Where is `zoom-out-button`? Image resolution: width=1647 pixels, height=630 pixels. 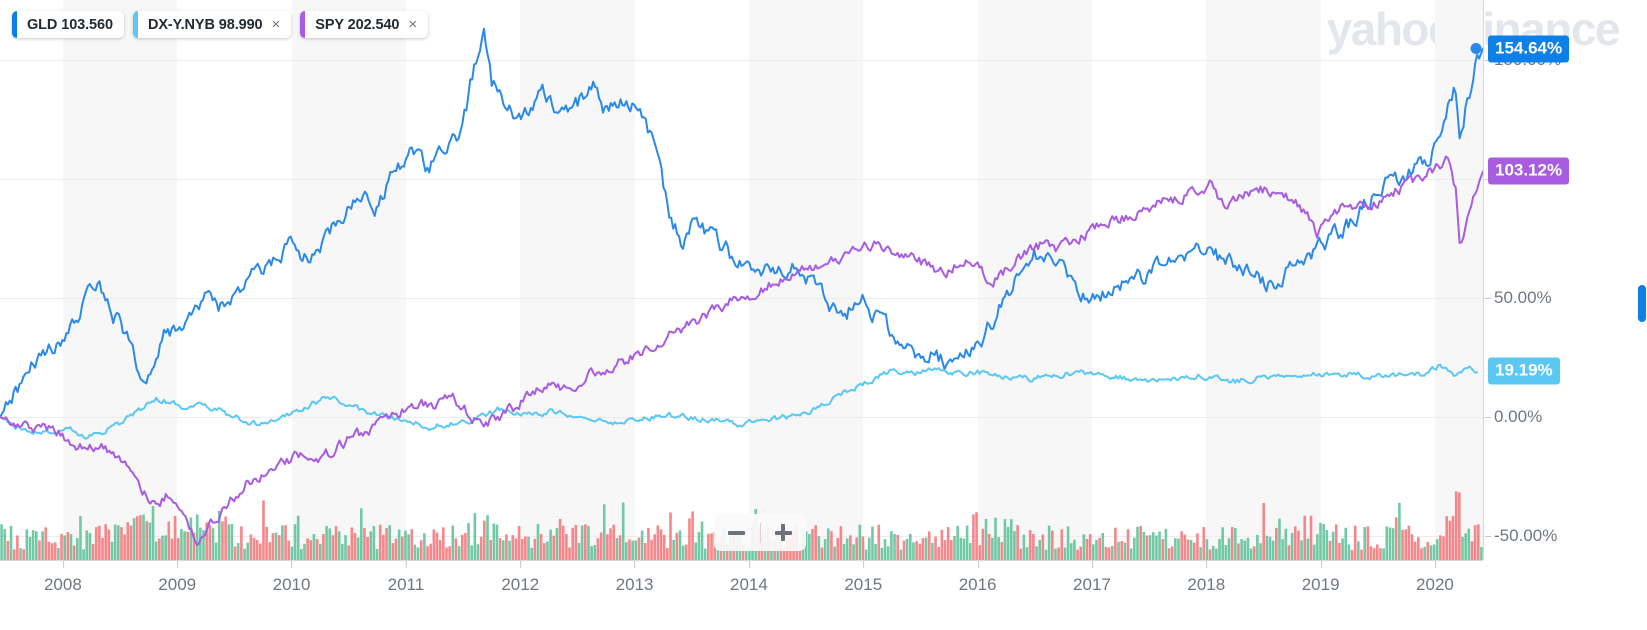
zoom-out-button is located at coordinates (737, 532).